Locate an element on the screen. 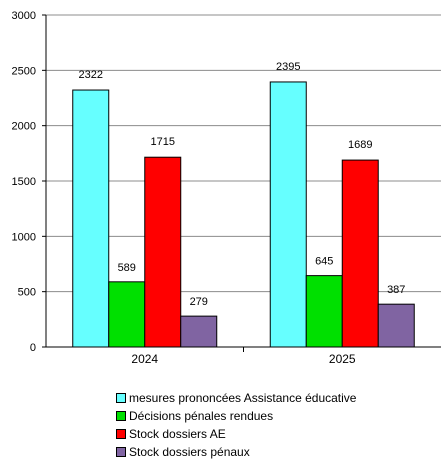 The image size is (441, 467). data-label: 279 is located at coordinates (199, 302).